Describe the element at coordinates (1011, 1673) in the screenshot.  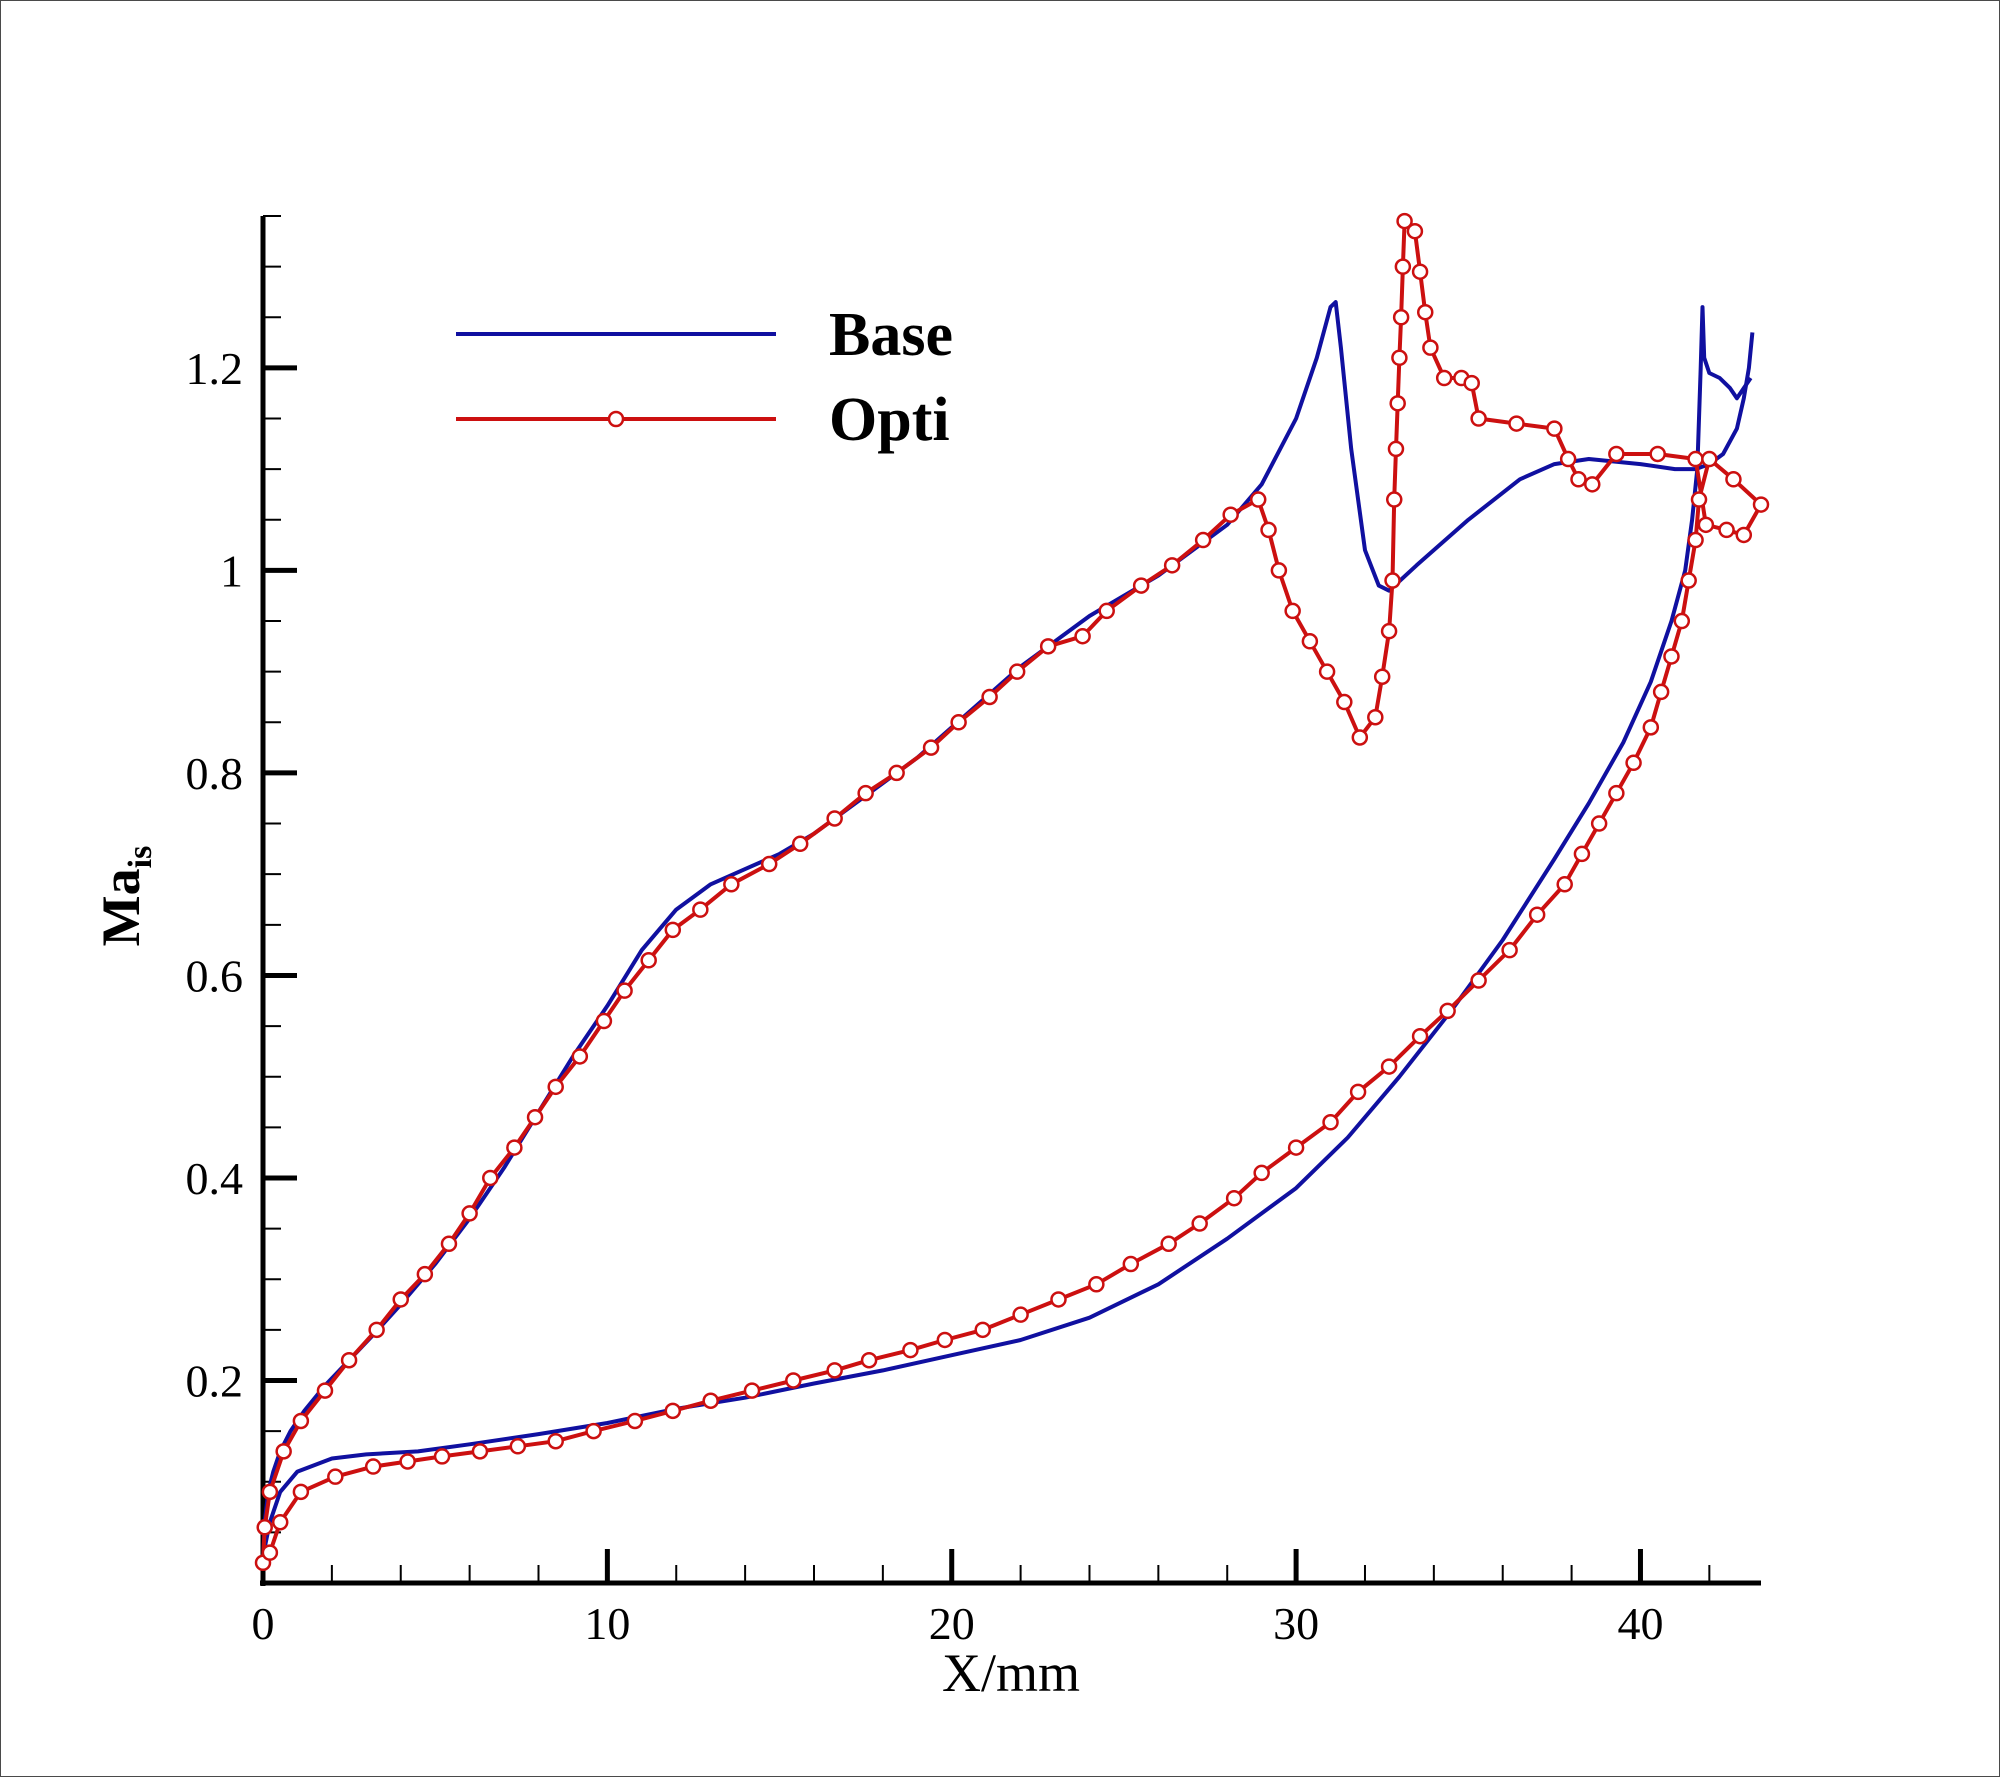
I see `x-axis-title: X/mm` at that location.